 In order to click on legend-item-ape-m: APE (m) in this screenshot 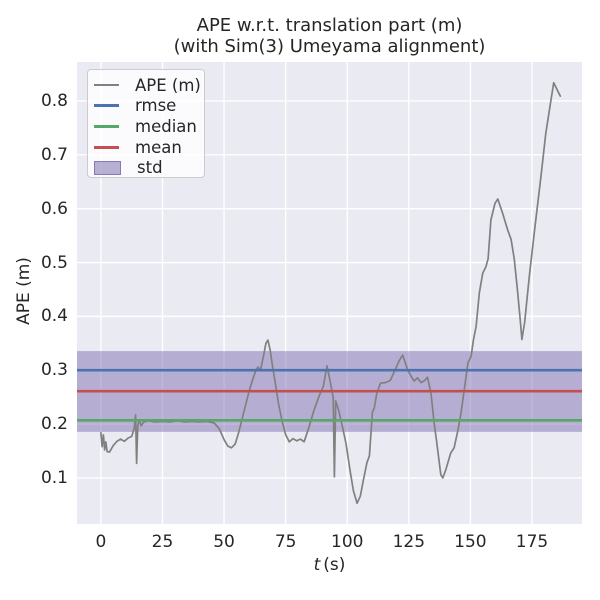, I will do `click(146, 85)`.